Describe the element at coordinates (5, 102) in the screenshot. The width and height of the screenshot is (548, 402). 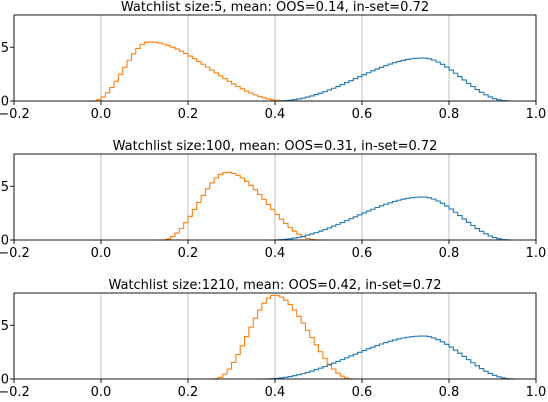
I see `subplot-1-ytick-label-0: 0` at that location.